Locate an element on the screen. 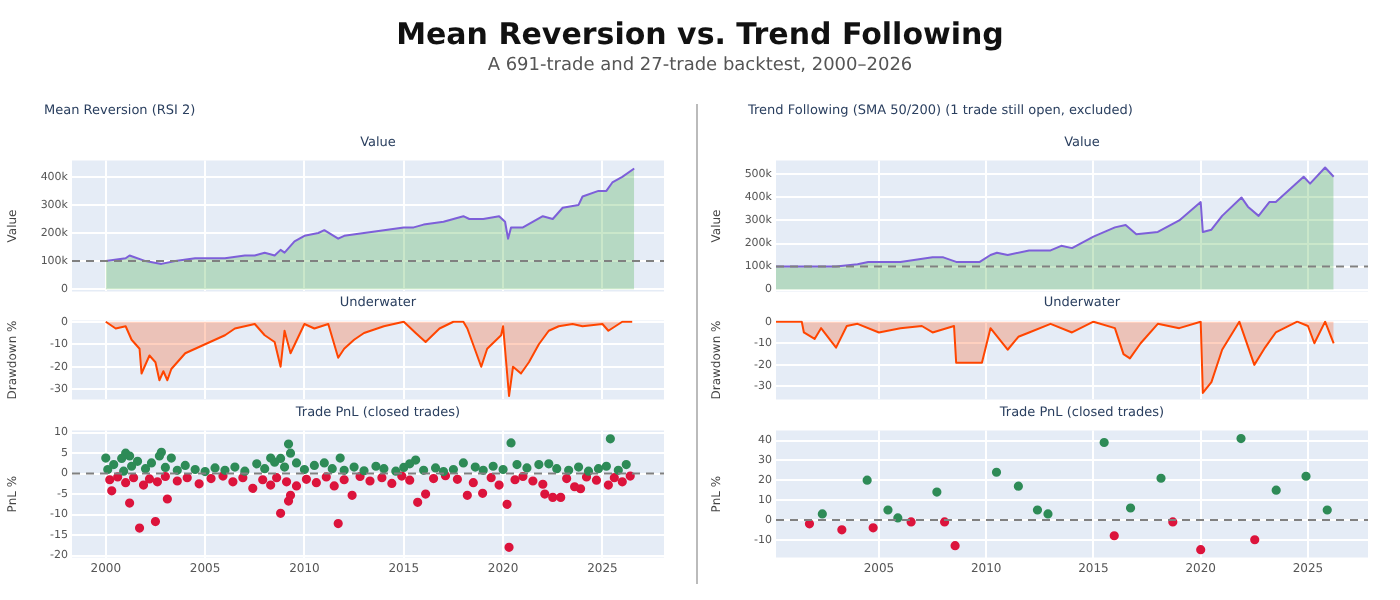  text: Mean Reversion vs. Trend Following is located at coordinates (700, 34).